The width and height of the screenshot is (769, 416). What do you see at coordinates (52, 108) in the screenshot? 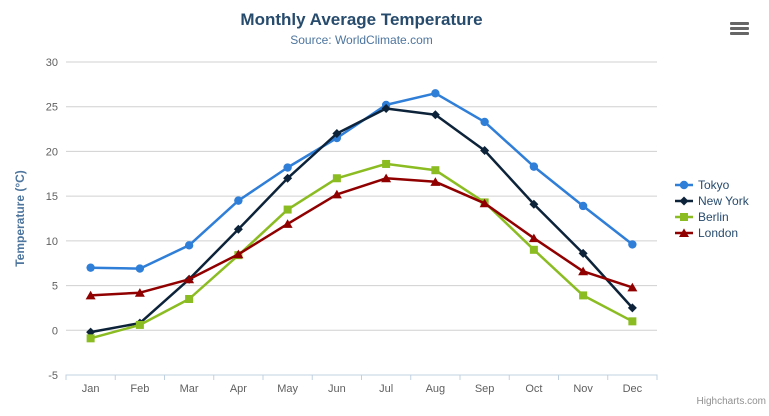
I see `y-axis-tick-label: 25` at bounding box center [52, 108].